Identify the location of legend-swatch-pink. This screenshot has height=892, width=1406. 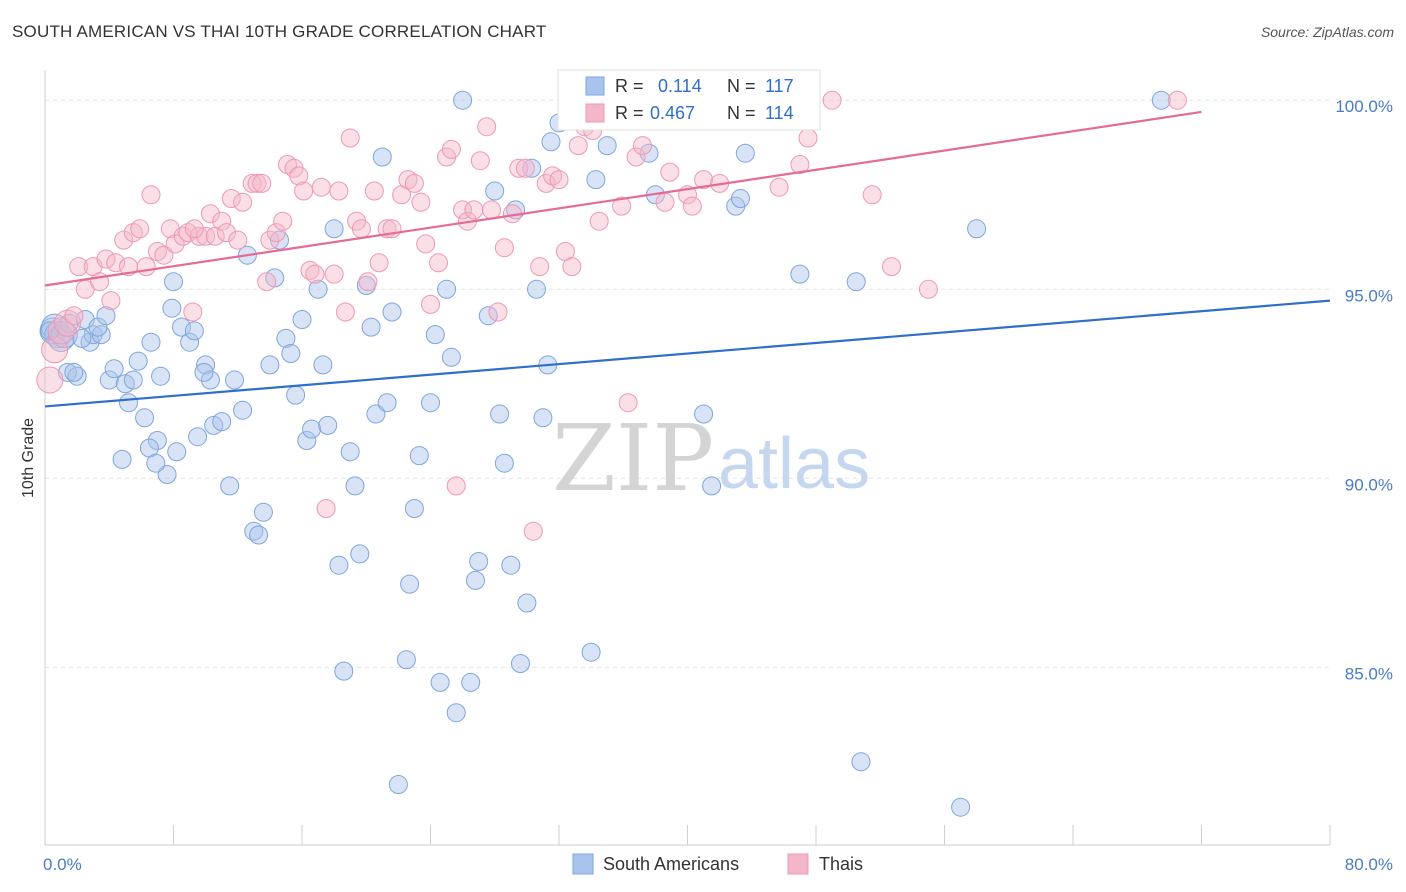
(595, 113).